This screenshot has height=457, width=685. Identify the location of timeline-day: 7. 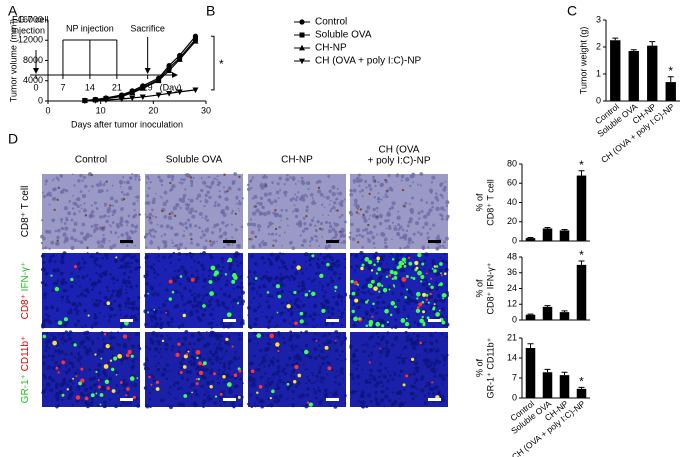
(62, 87).